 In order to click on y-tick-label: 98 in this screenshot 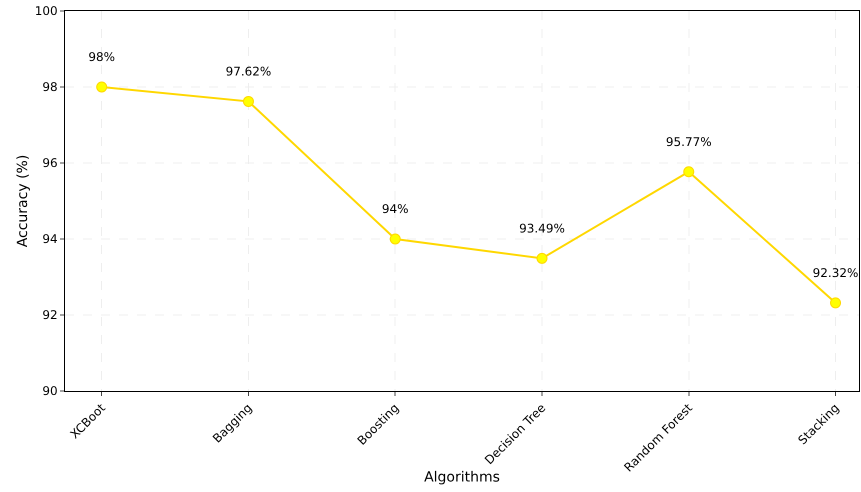, I will do `click(50, 87)`.